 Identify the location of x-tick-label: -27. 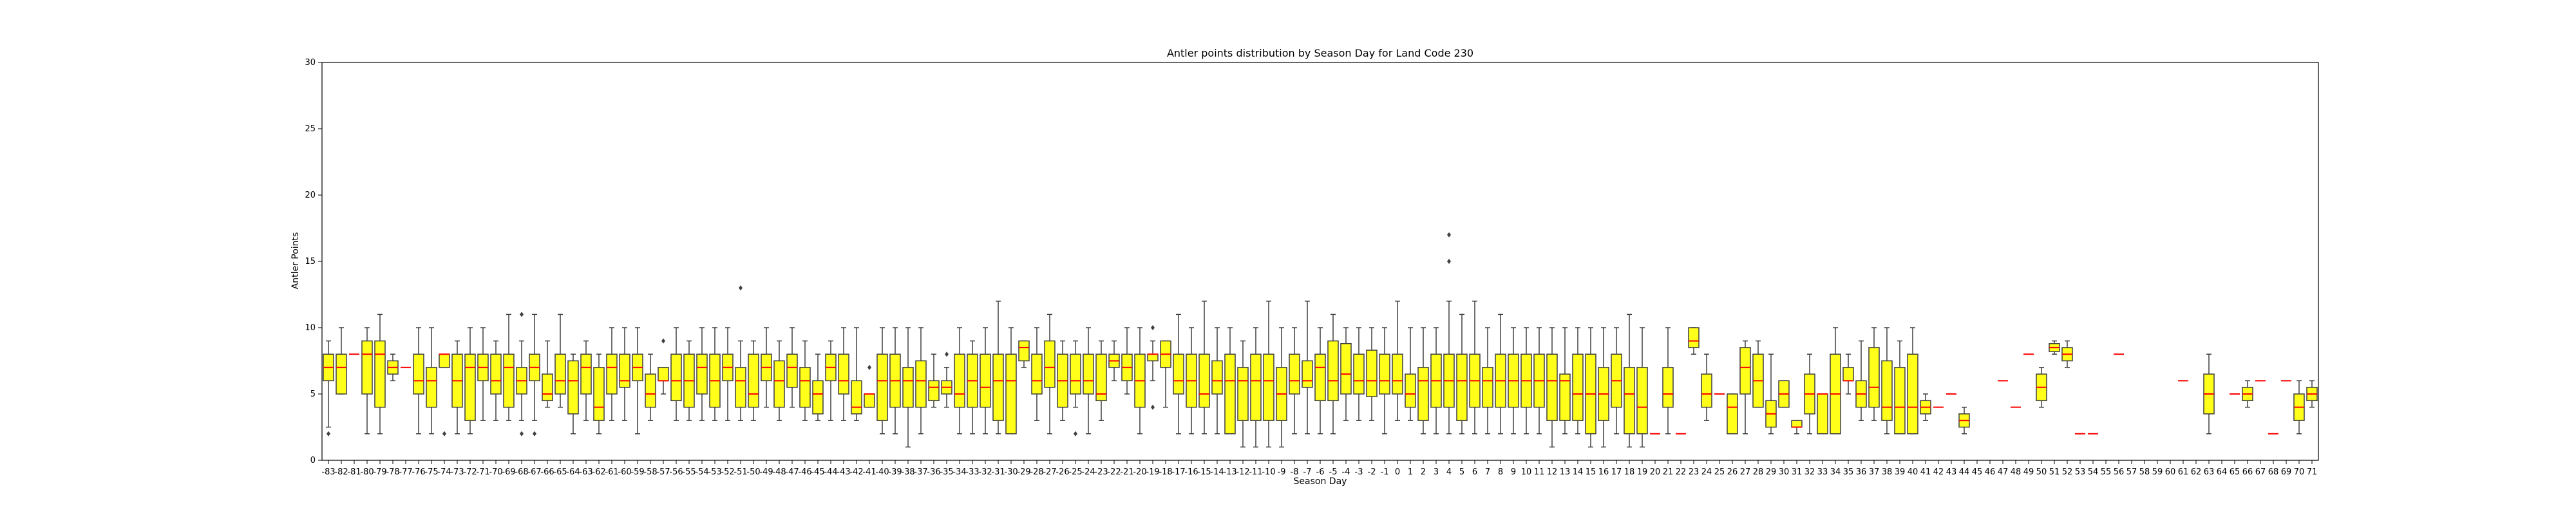
(1049, 472).